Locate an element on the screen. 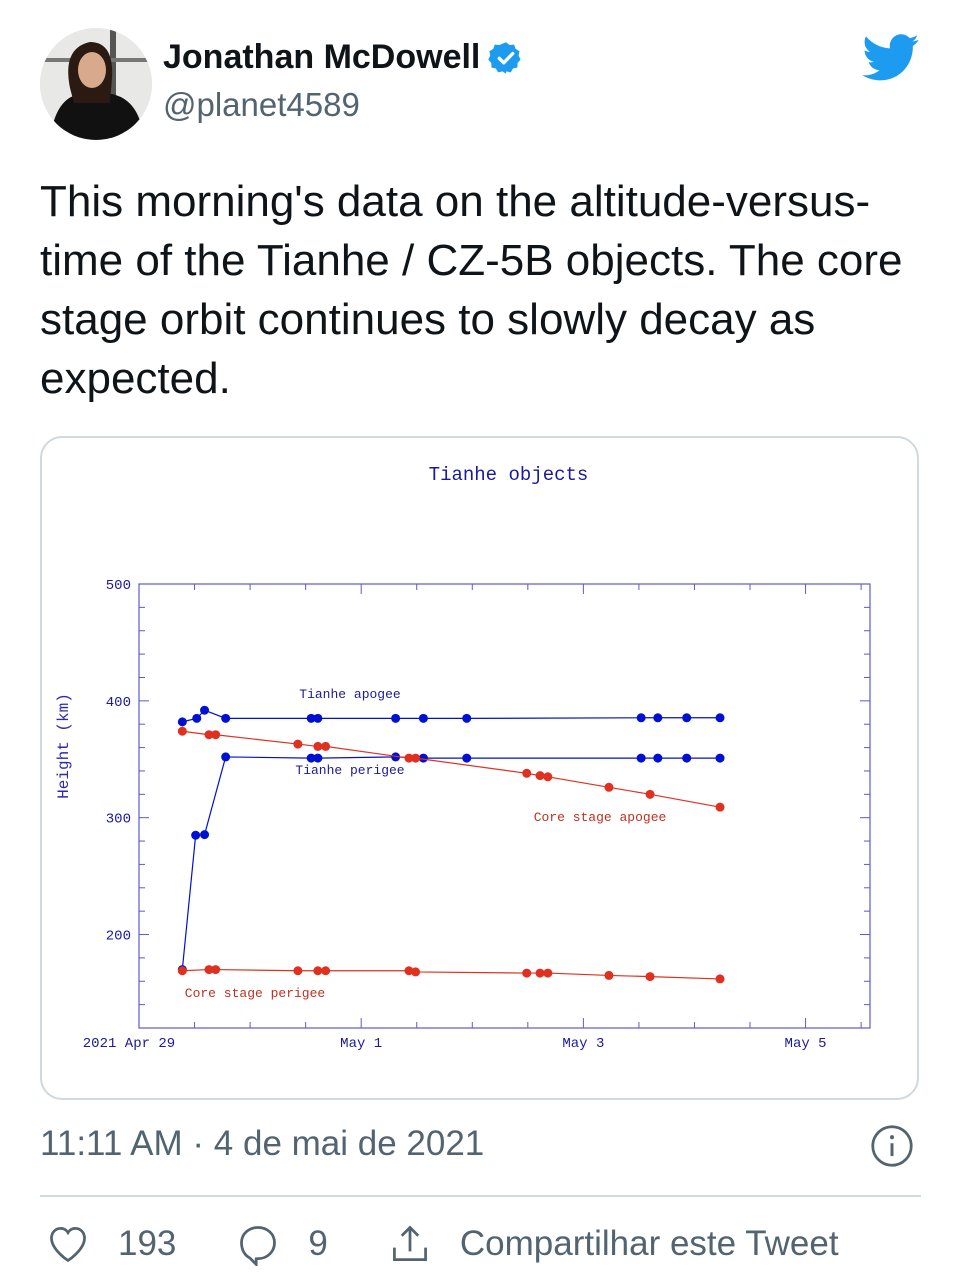 This screenshot has height=1280, width=957. reply-count: 9 is located at coordinates (318, 1243).